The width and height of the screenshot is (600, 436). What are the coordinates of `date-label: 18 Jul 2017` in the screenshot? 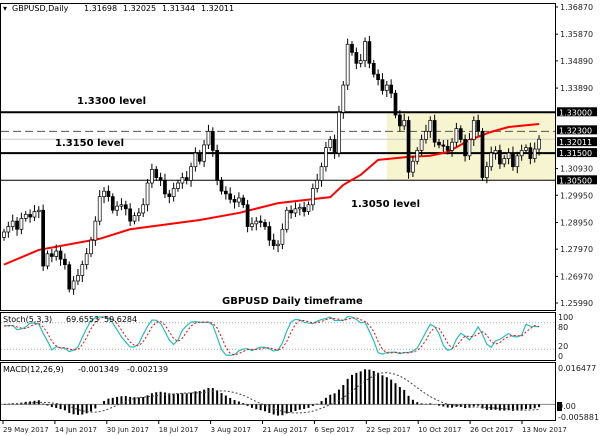 It's located at (179, 430).